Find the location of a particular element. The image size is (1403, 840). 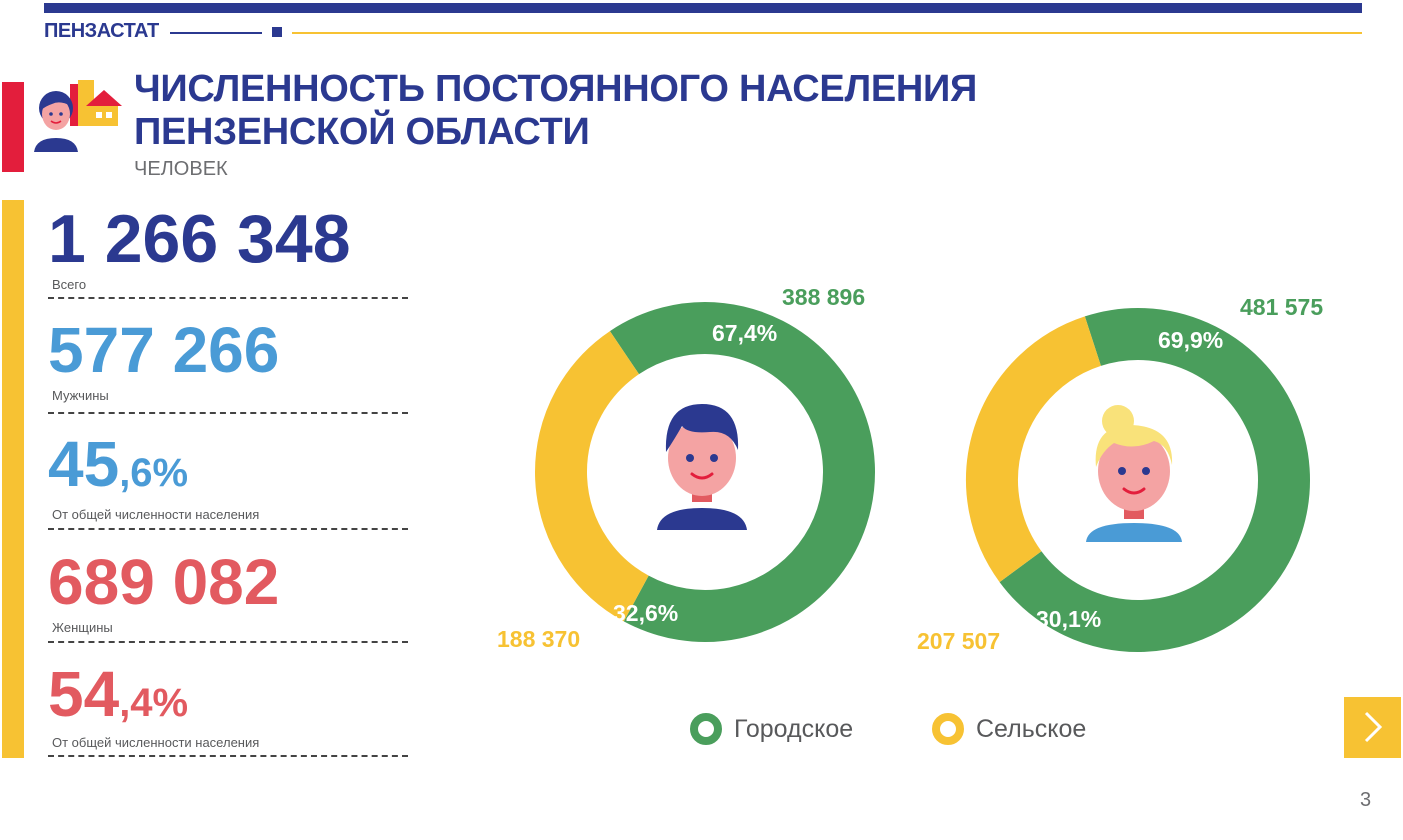

page-title-line-1: ЧИСЛЕННОСТЬ ПОСТОЯННОГО НАСЕЛЕНИЯ is located at coordinates (556, 89).